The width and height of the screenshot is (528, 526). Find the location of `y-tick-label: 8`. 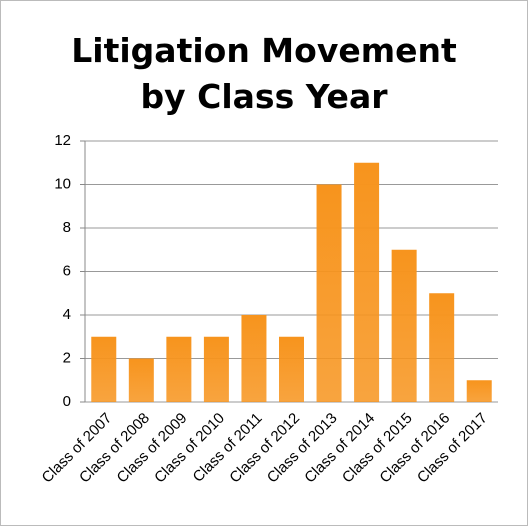

y-tick-label: 8 is located at coordinates (67, 227).